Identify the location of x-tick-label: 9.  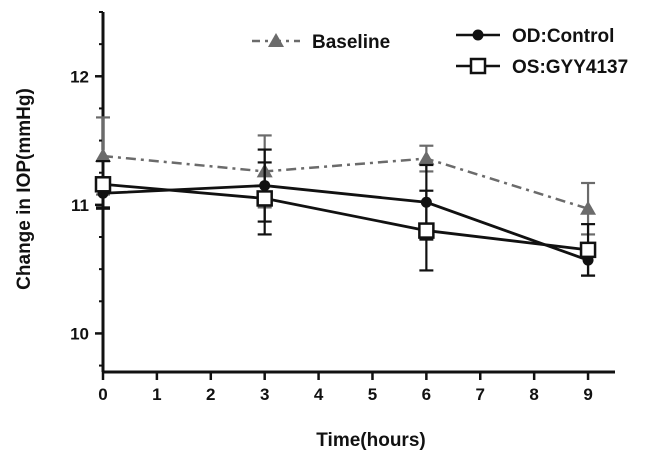
(587, 394).